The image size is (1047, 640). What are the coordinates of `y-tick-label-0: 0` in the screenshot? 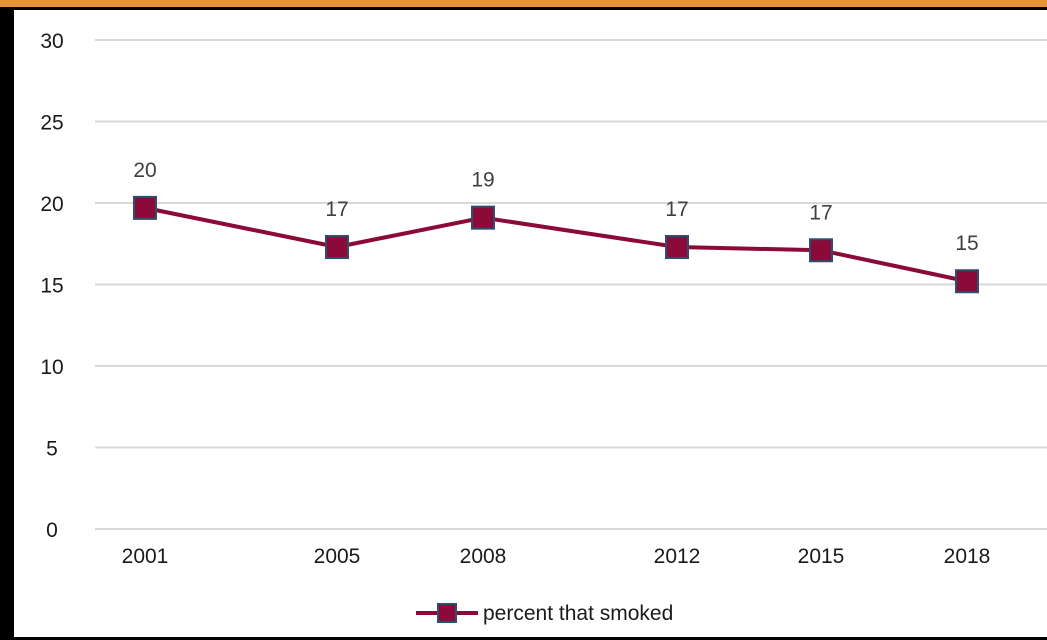 It's located at (52, 530).